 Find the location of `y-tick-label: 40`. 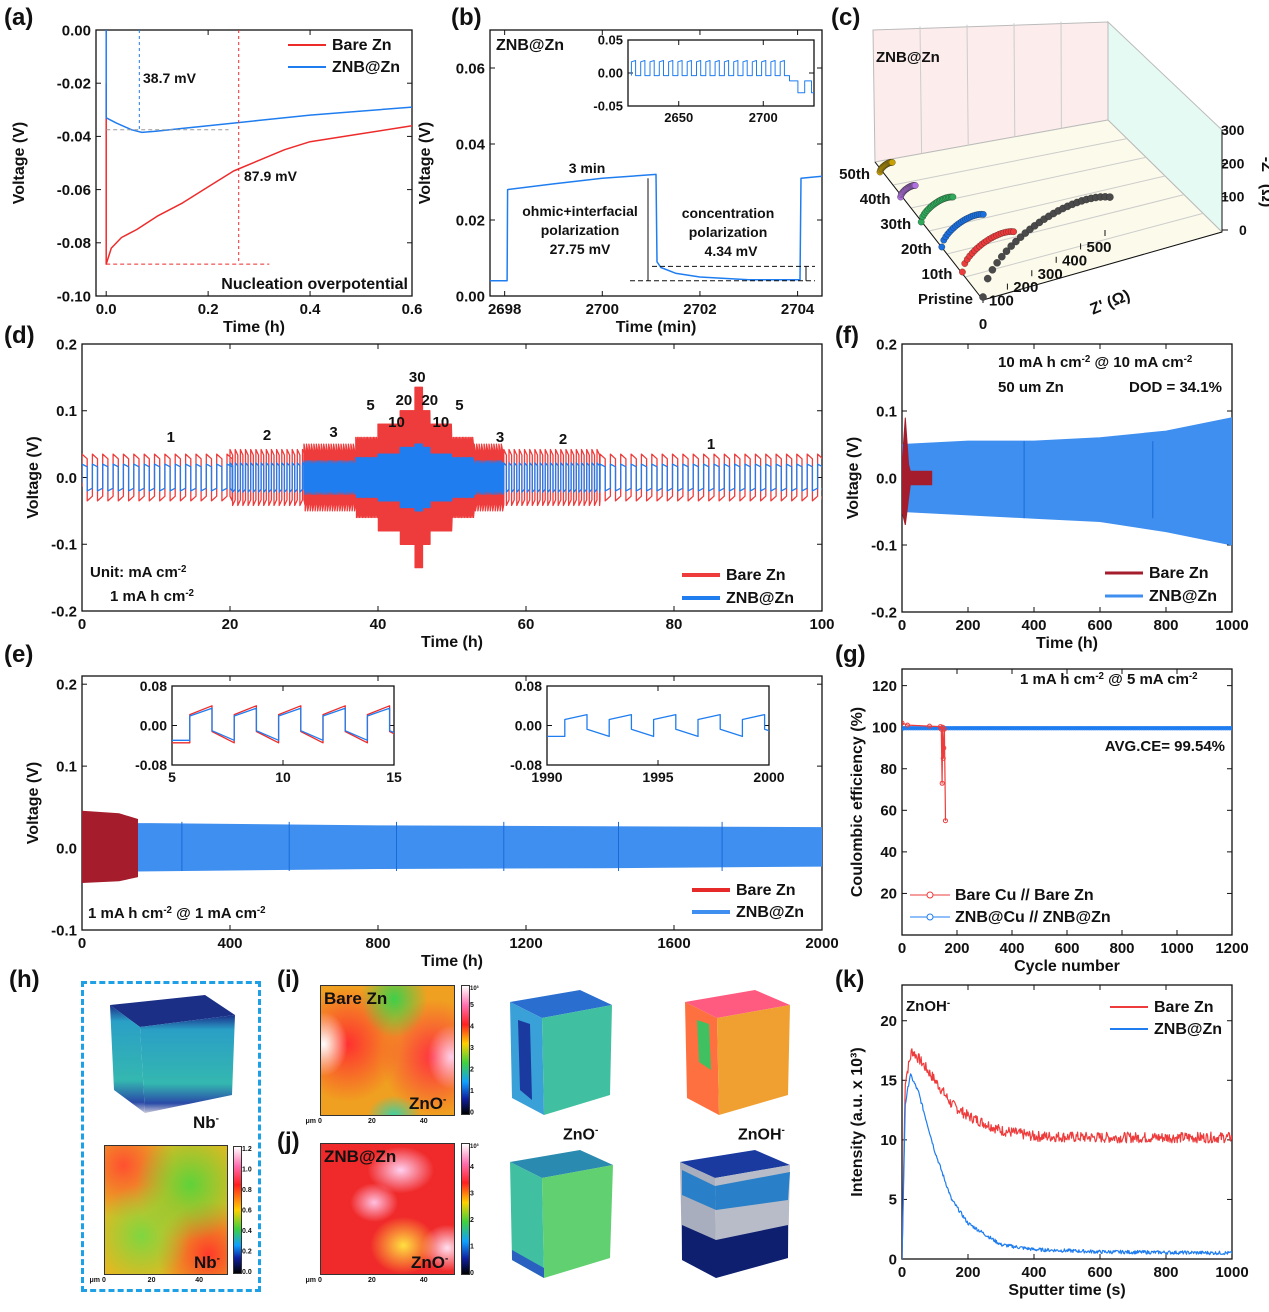

y-tick-label: 40 is located at coordinates (888, 852).